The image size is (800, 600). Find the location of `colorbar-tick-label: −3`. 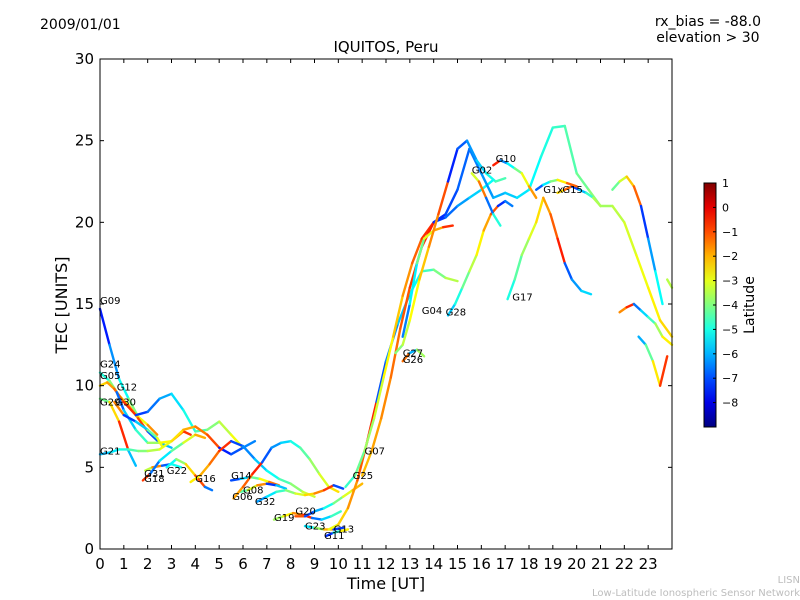

colorbar-tick-label: −3 is located at coordinates (730, 281).